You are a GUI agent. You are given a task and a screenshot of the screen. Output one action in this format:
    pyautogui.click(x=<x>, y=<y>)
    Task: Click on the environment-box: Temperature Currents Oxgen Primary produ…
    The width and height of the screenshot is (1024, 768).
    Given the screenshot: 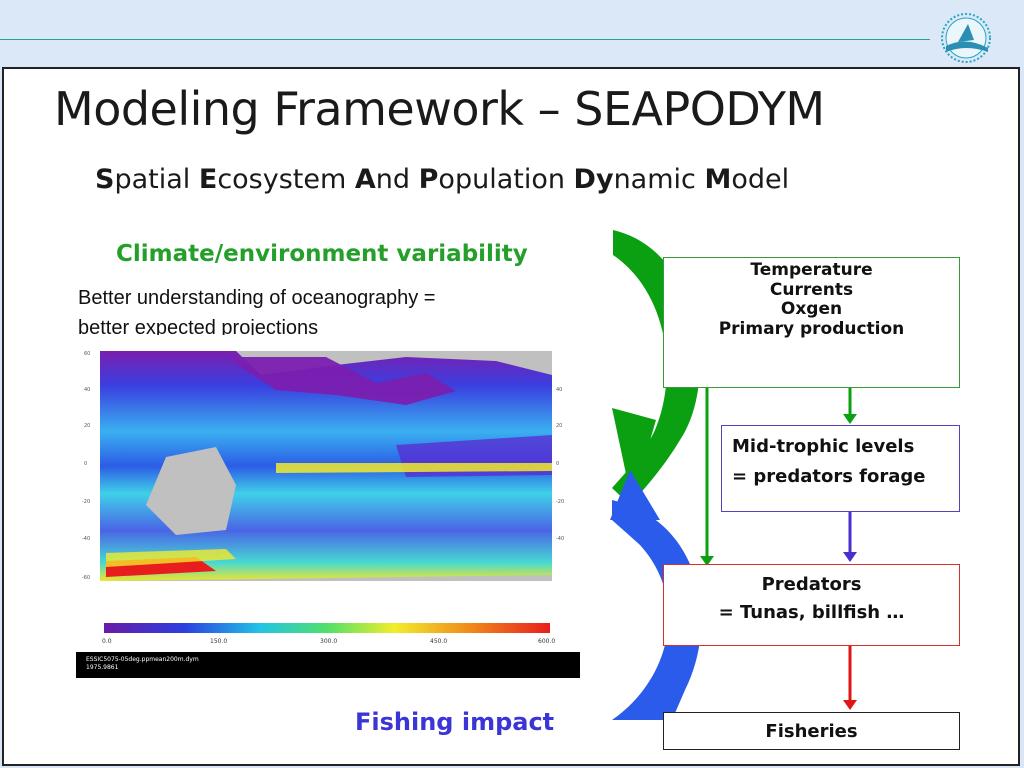 What is the action you would take?
    pyautogui.click(x=811, y=322)
    